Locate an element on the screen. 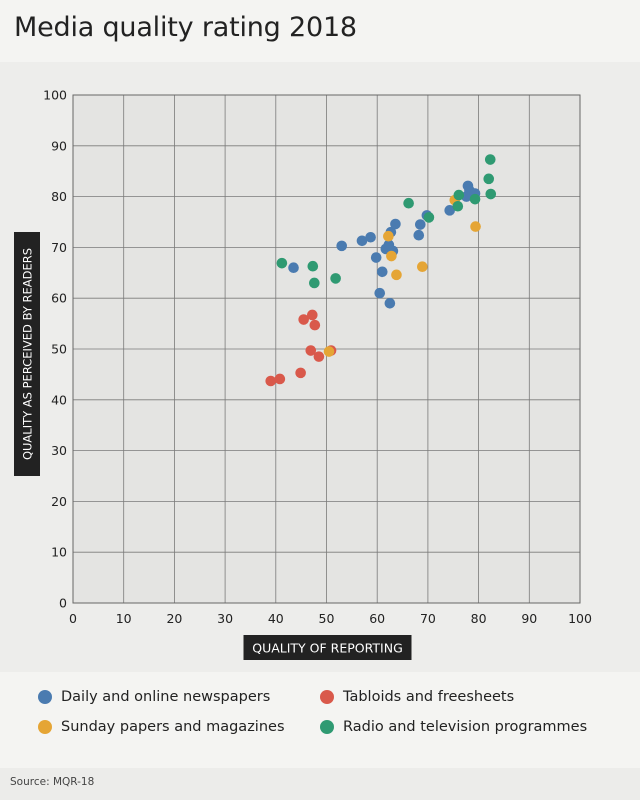 This screenshot has height=800, width=640. x-tick-label: 20 is located at coordinates (174, 618).